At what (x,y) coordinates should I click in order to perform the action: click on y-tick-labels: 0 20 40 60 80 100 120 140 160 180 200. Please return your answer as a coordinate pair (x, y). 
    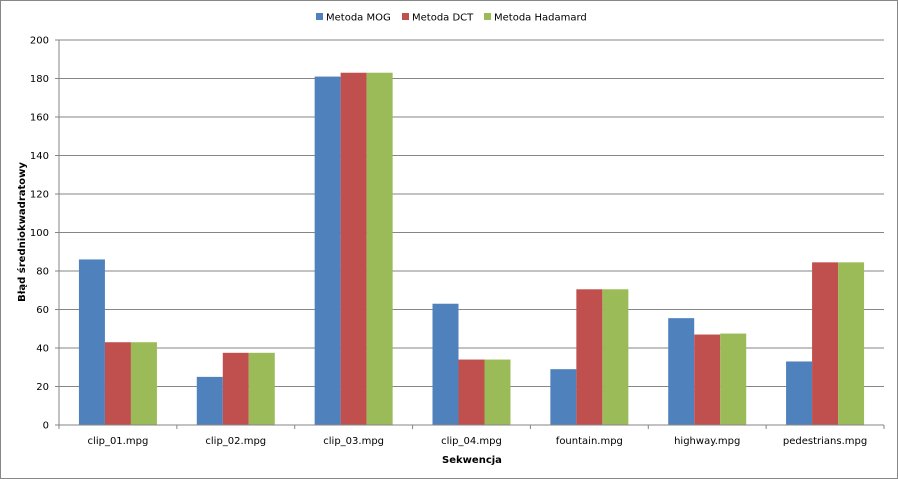
    Looking at the image, I should click on (39, 234).